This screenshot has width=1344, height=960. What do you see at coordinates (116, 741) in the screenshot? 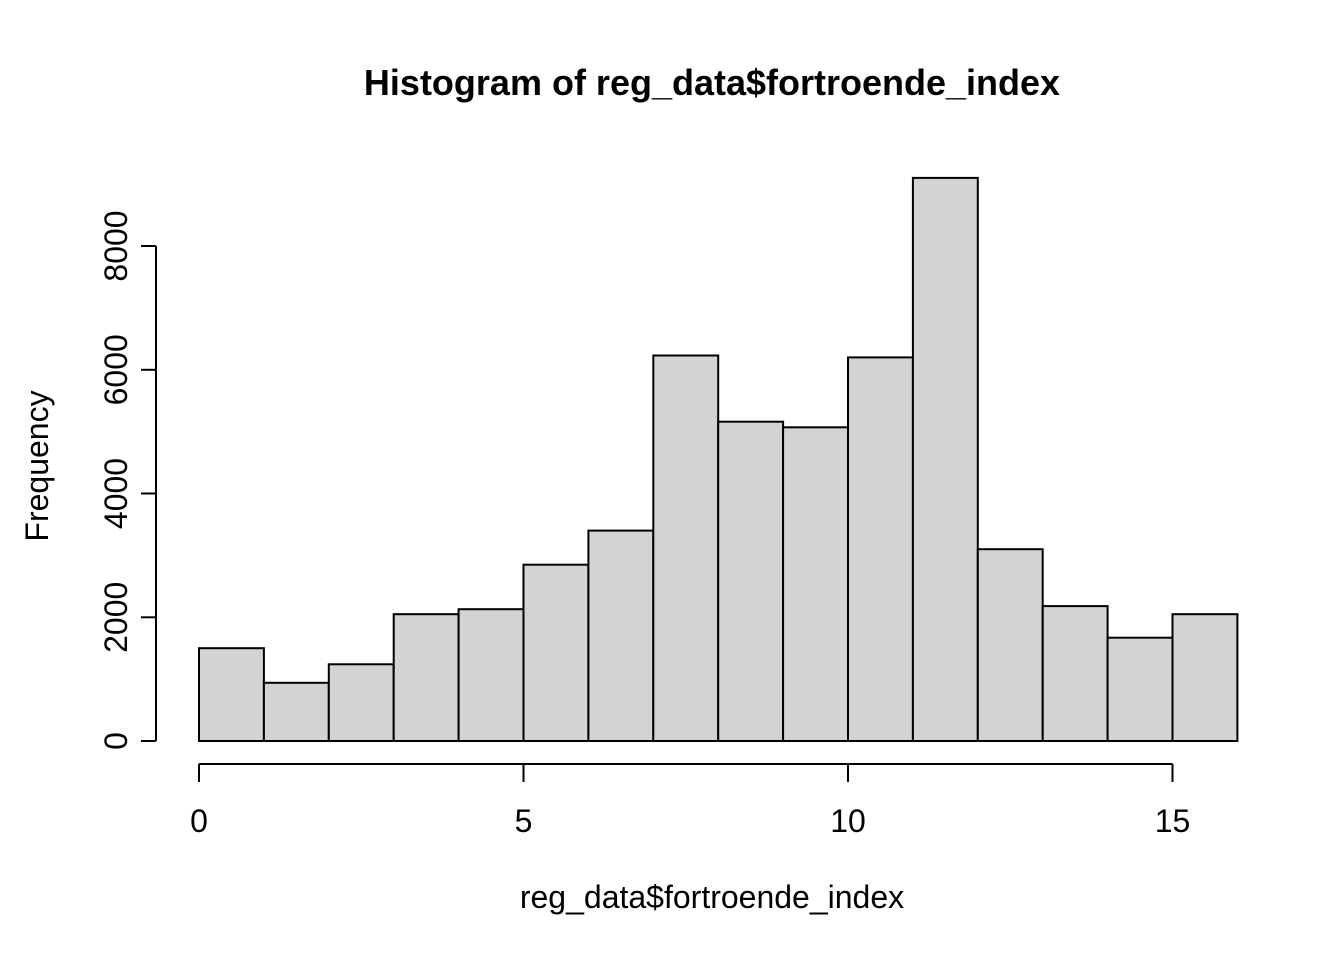
I see `y-tick-label: 0` at bounding box center [116, 741].